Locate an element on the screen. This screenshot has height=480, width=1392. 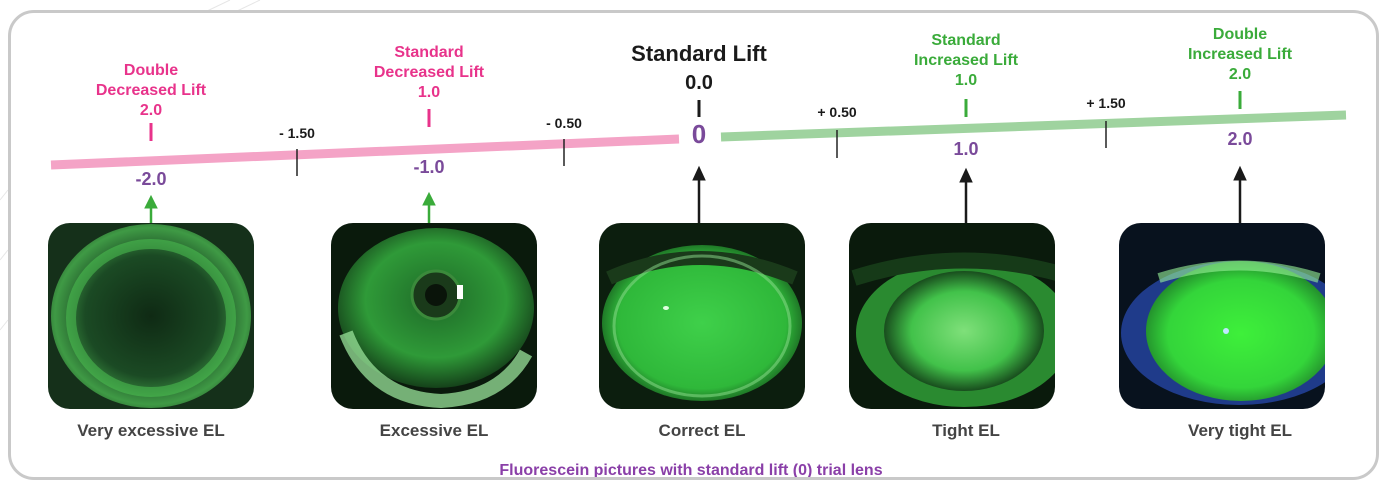
eye-correct-icon is located at coordinates (702, 316).